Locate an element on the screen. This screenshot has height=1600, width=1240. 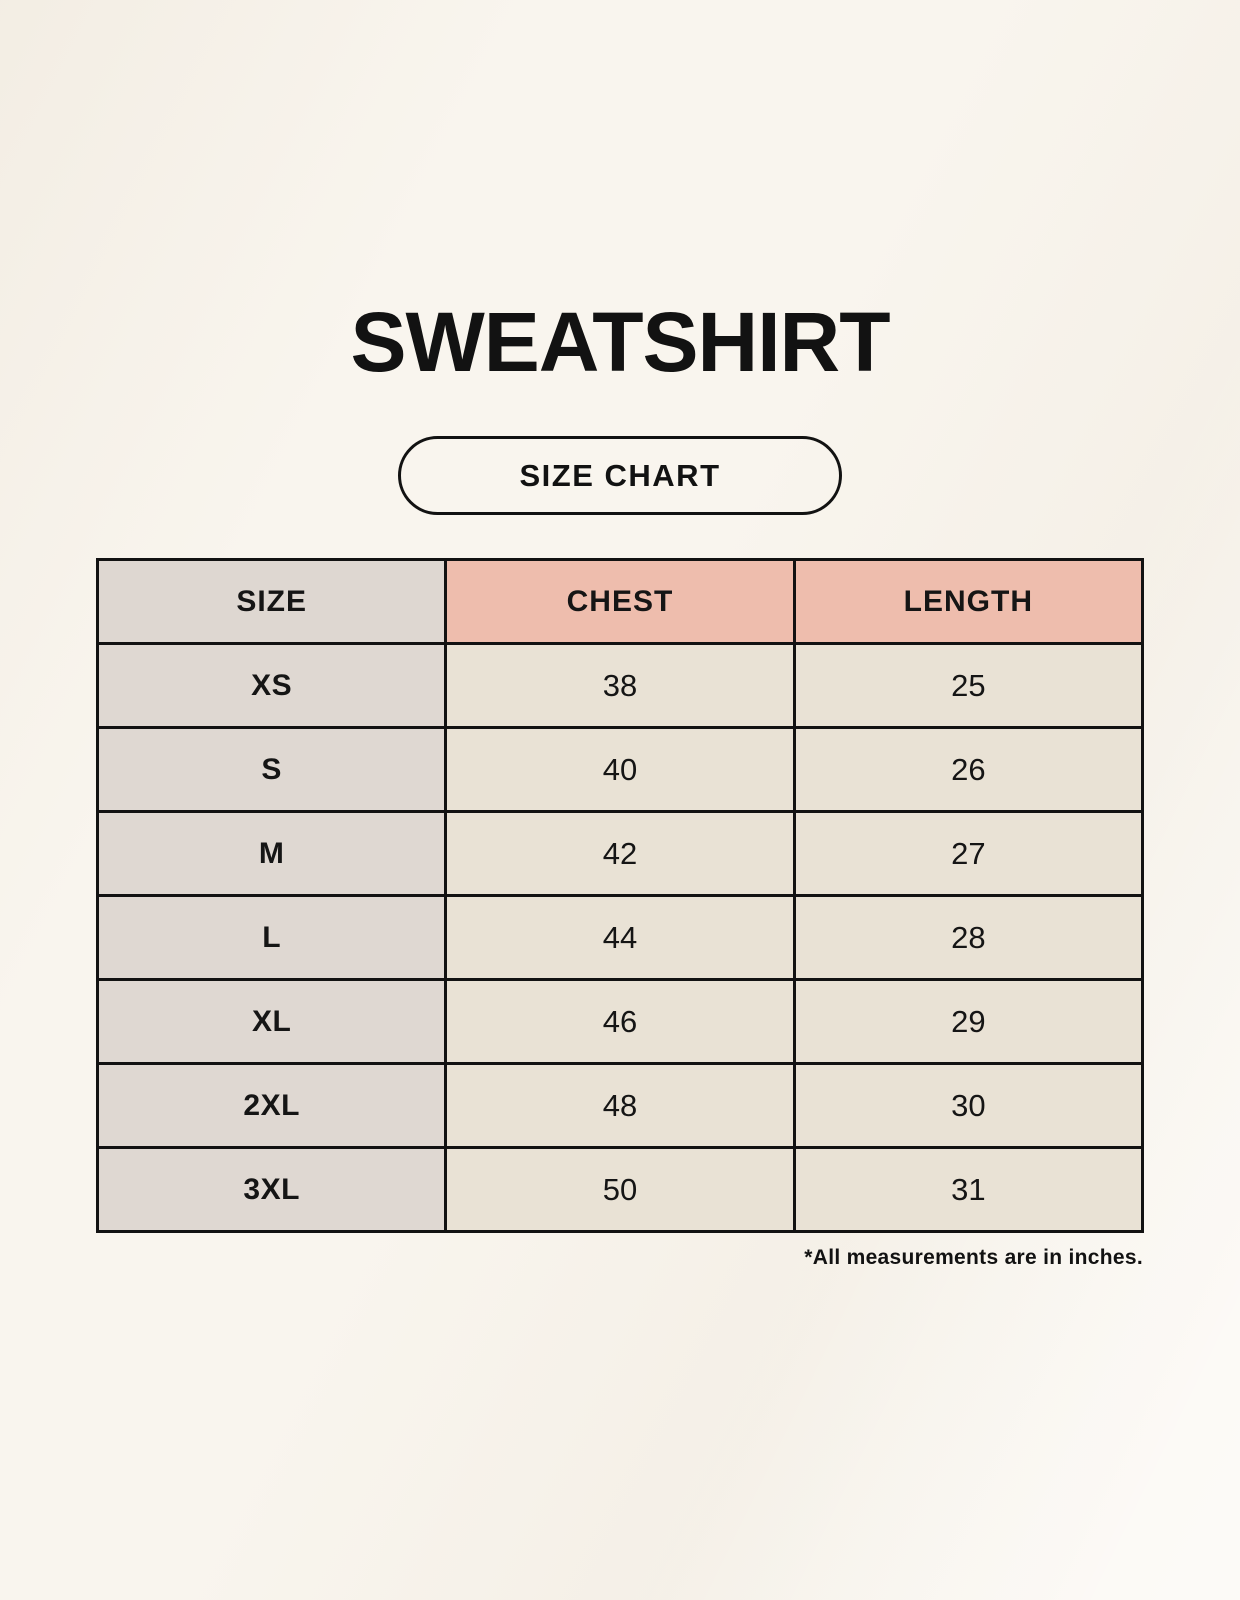
size-cell: XL is located at coordinates (271, 1021).